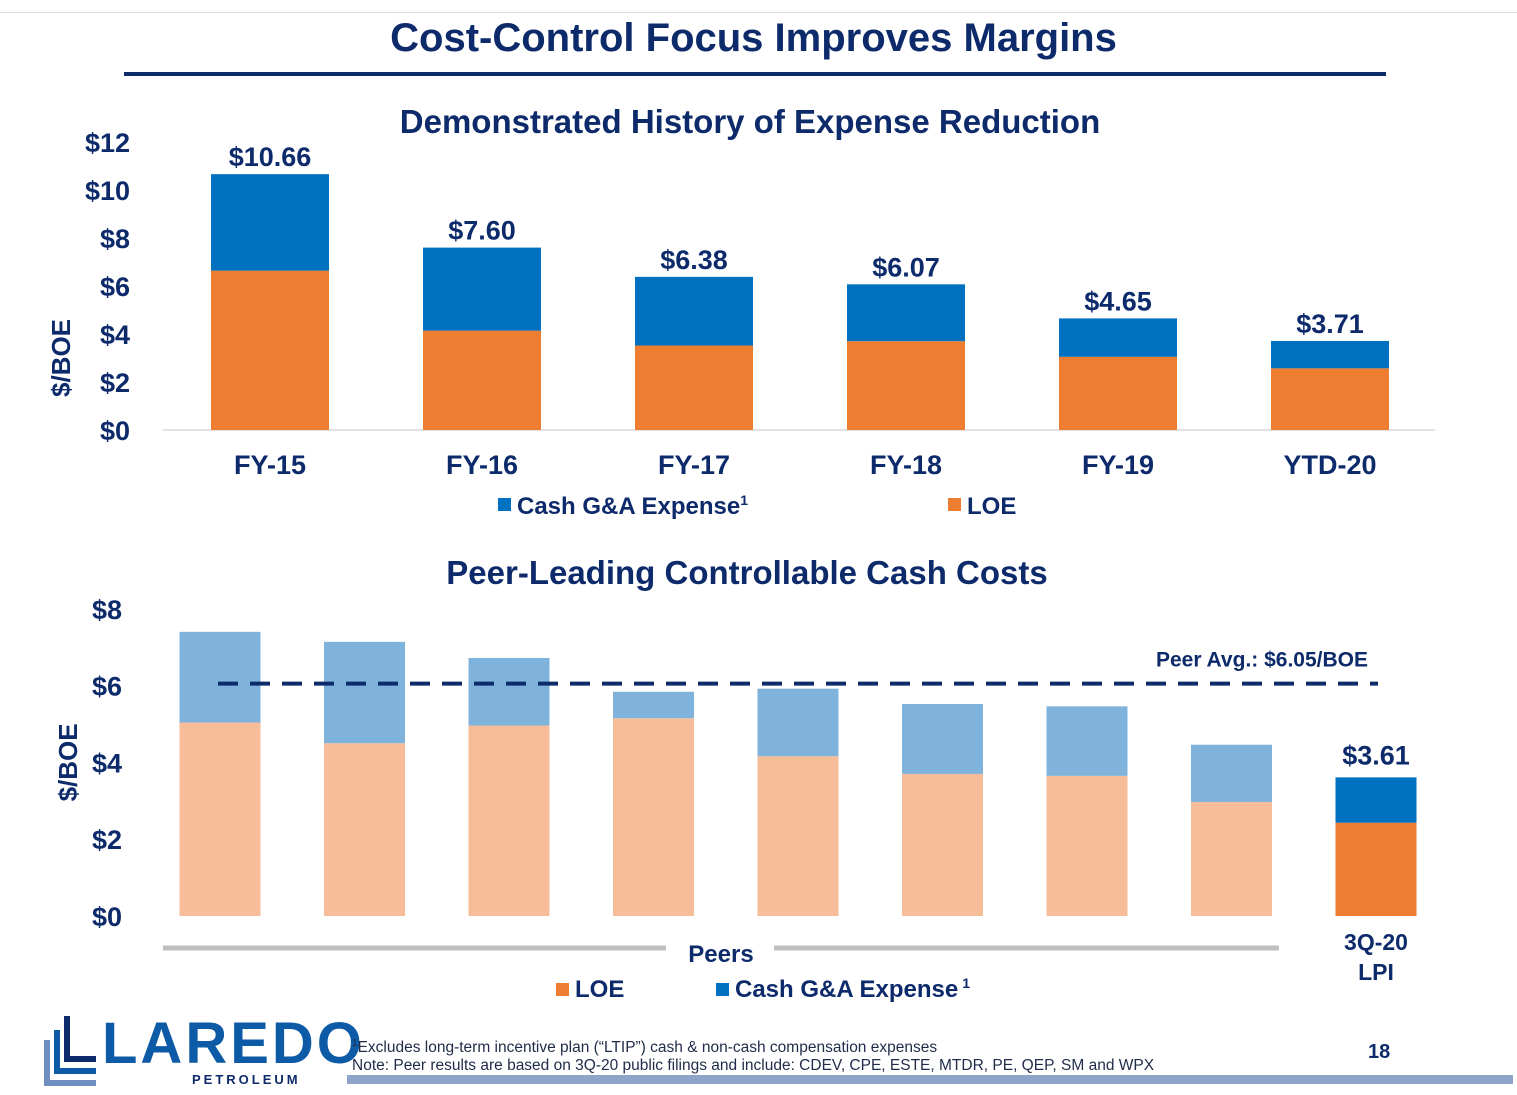  Describe the element at coordinates (758, 12) in the screenshot. I see `top-border` at that location.